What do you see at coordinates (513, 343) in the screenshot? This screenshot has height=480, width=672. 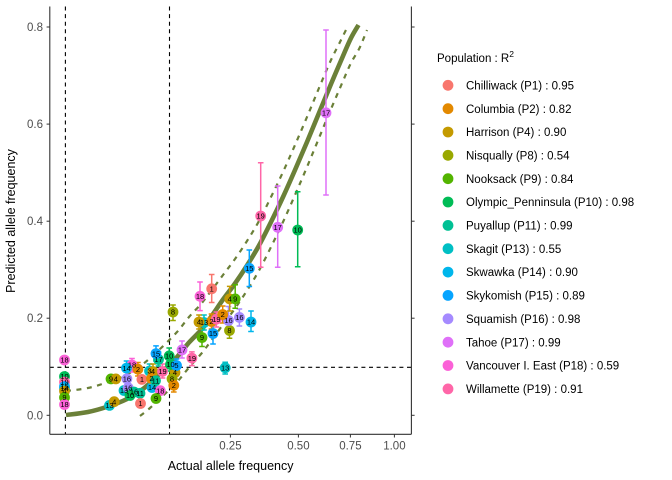 I see `svg-text: Tahoe (P17) : 0.99` at bounding box center [513, 343].